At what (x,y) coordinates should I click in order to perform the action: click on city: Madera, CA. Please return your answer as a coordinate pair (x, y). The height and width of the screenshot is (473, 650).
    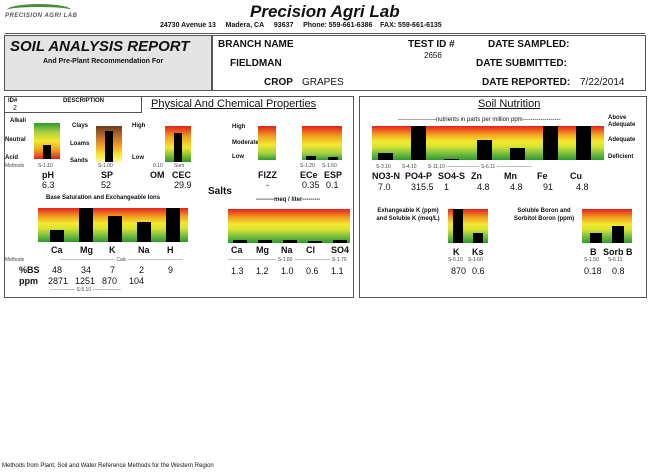
    Looking at the image, I should click on (245, 25).